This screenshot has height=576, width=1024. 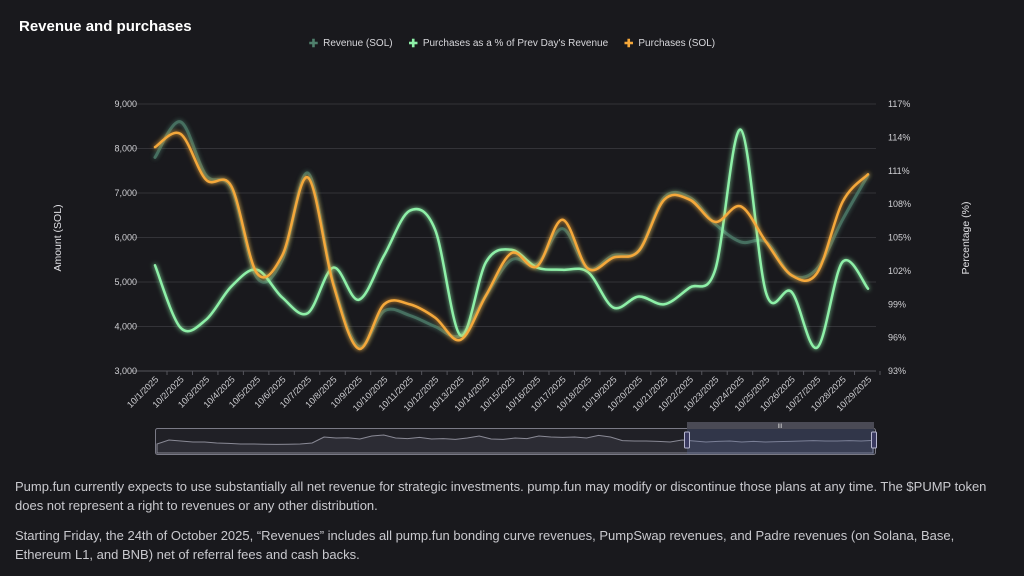 What do you see at coordinates (125, 149) in the screenshot?
I see `y-tick-label: 8,000` at bounding box center [125, 149].